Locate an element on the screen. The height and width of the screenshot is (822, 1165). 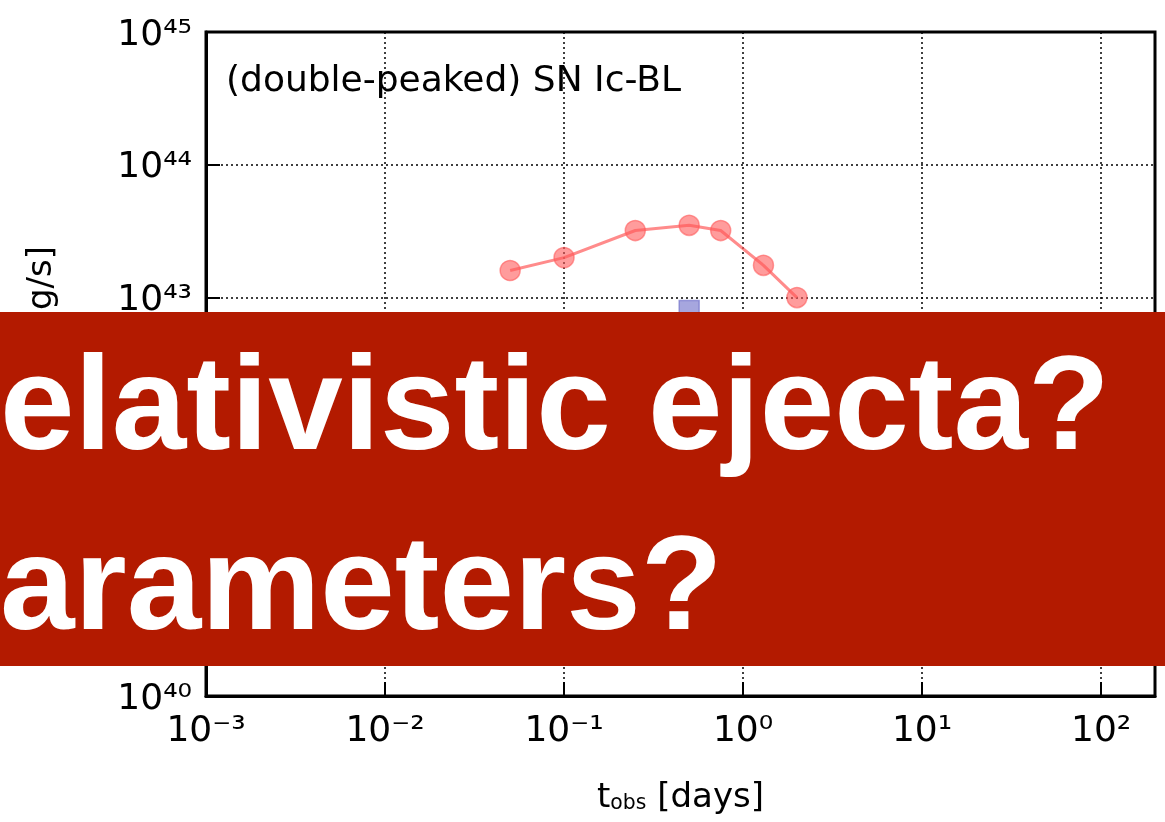
annotation: arameters? is located at coordinates (361, 583).